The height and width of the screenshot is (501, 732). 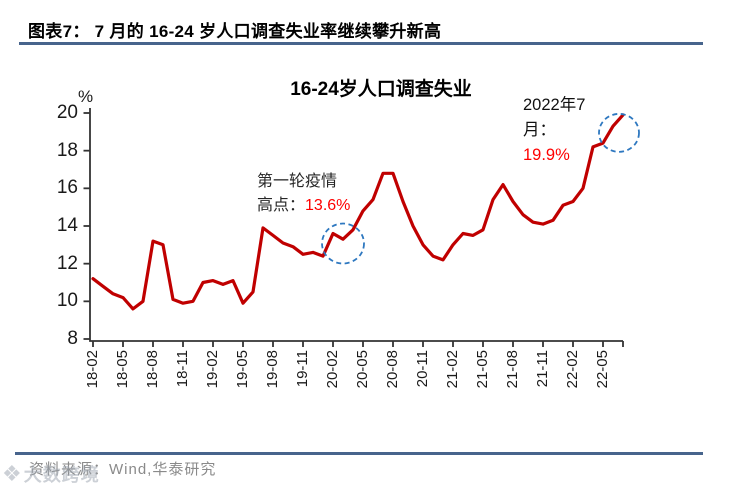 What do you see at coordinates (297, 181) in the screenshot?
I see `annotation-first-wave-line1: 第一轮疫情` at bounding box center [297, 181].